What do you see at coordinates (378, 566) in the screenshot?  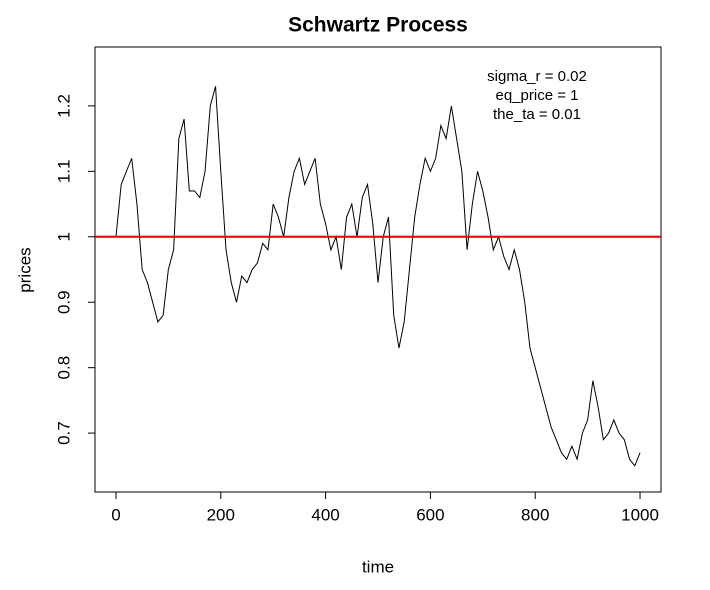 I see `x-axis-label: time` at bounding box center [378, 566].